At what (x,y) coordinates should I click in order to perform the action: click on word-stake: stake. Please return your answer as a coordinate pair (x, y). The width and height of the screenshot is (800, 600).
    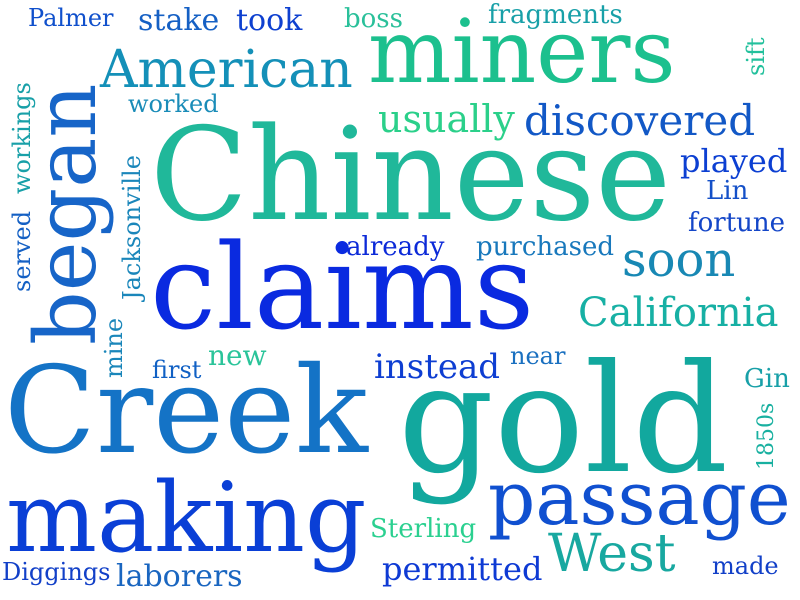
    Looking at the image, I should click on (179, 20).